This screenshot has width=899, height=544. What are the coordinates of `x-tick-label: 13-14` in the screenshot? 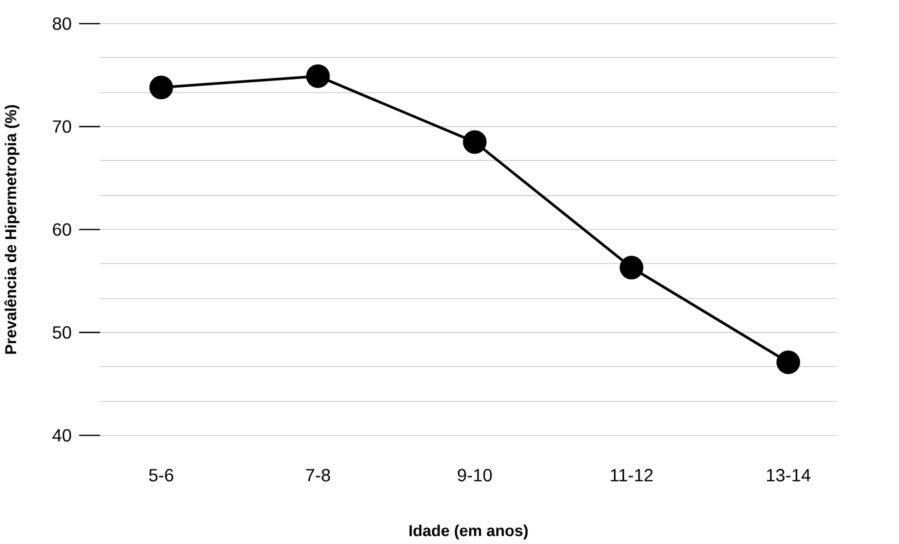 It's located at (788, 475).